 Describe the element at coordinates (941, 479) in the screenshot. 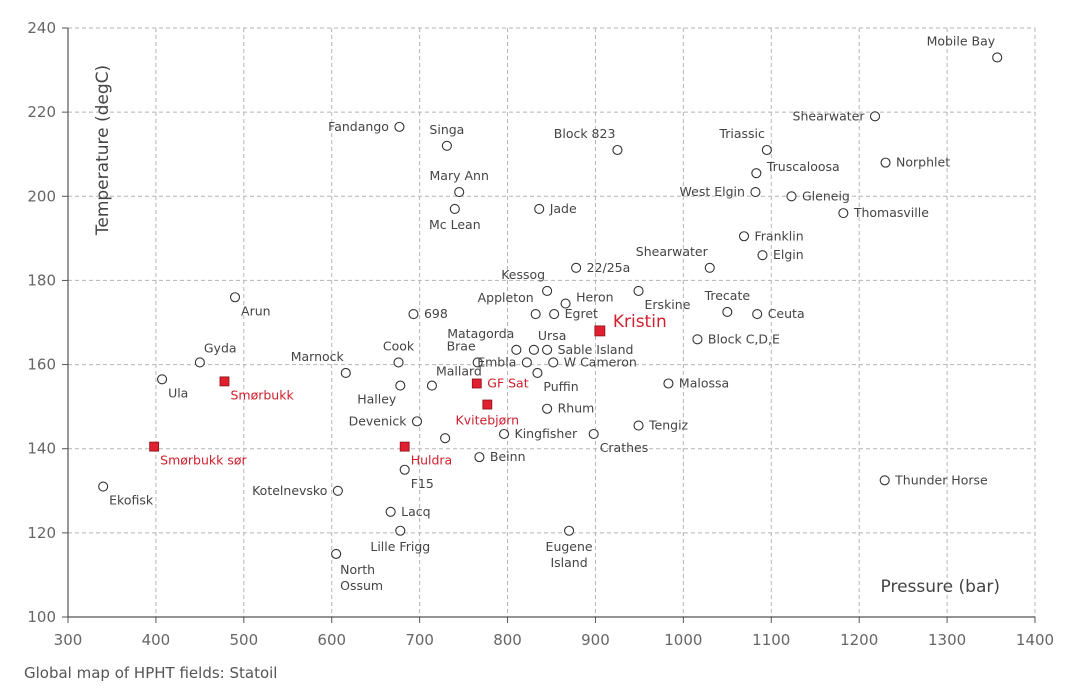

I see `point-label: Thunder Horse` at that location.